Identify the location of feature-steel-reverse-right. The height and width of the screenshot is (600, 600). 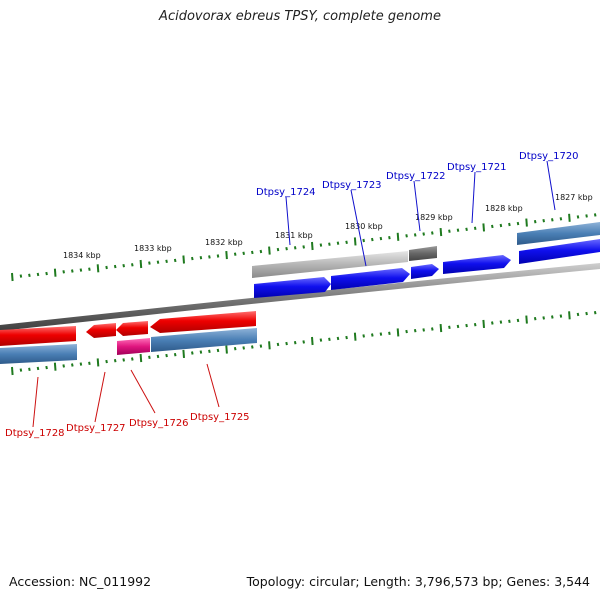
(204, 340).